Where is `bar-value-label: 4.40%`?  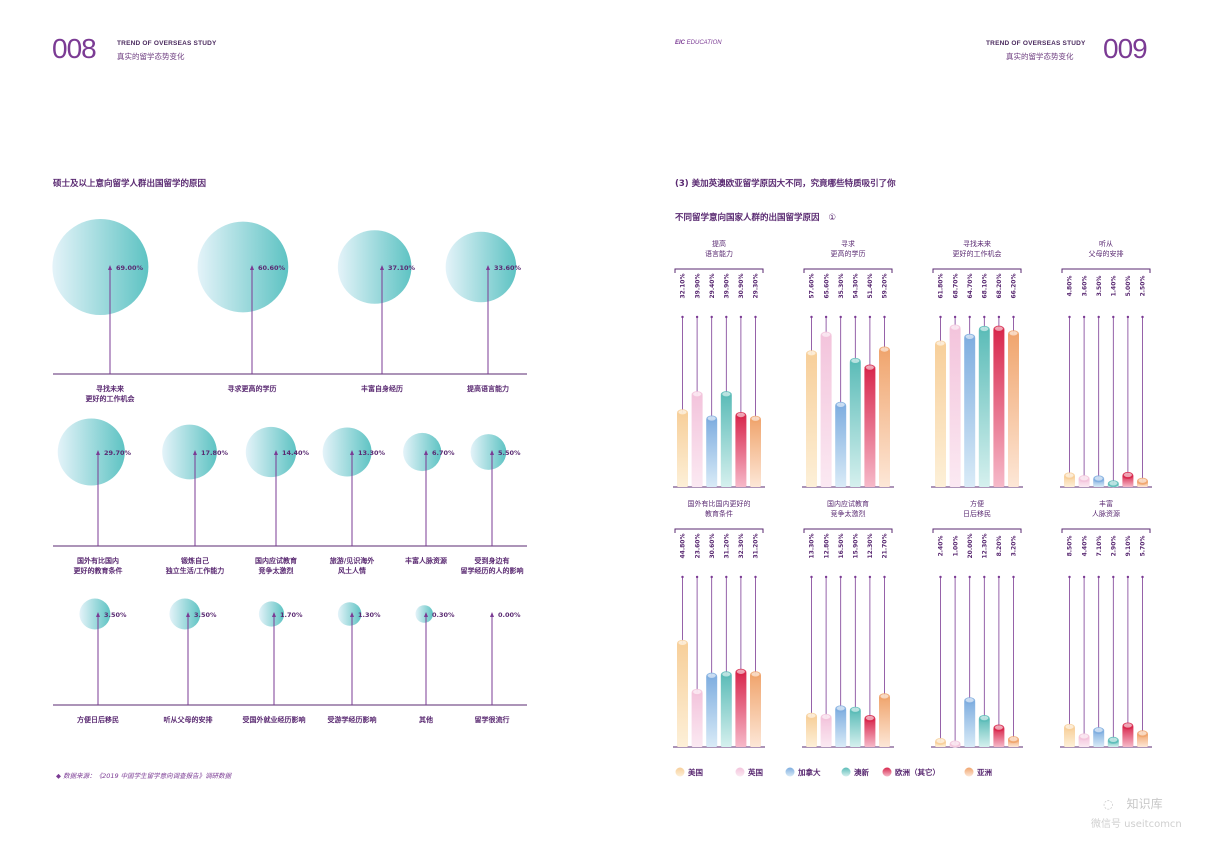 bar-value-label: 4.40% is located at coordinates (1084, 546).